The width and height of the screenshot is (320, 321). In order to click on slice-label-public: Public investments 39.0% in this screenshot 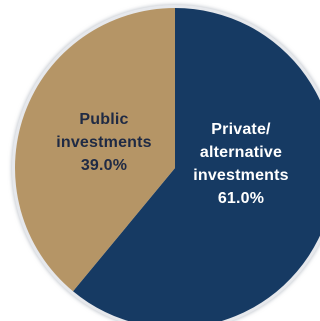, I will do `click(104, 142)`.